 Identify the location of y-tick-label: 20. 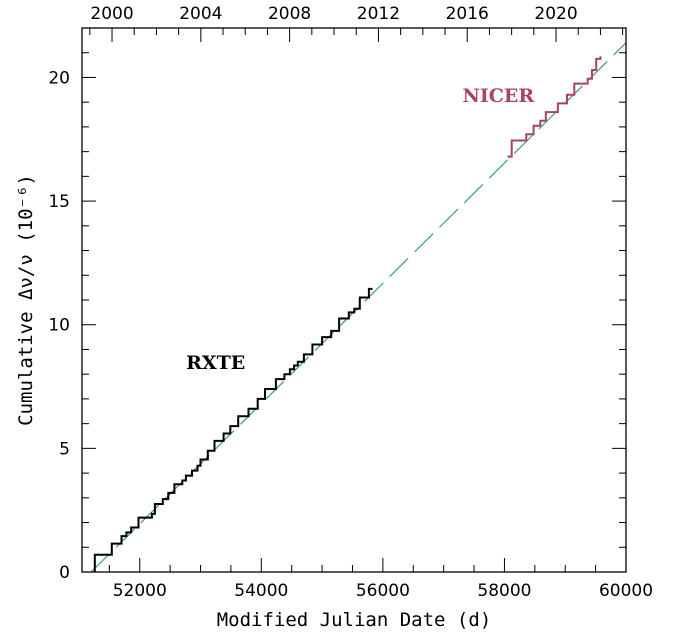
(59, 78).